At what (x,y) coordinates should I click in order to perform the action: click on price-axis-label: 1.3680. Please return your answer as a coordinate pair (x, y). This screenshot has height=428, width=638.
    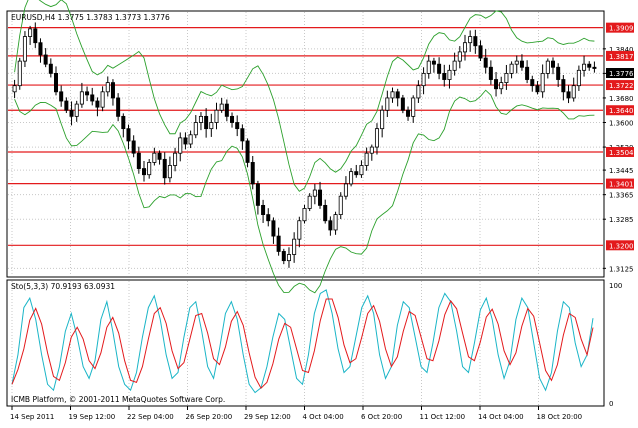
    Looking at the image, I should click on (621, 99).